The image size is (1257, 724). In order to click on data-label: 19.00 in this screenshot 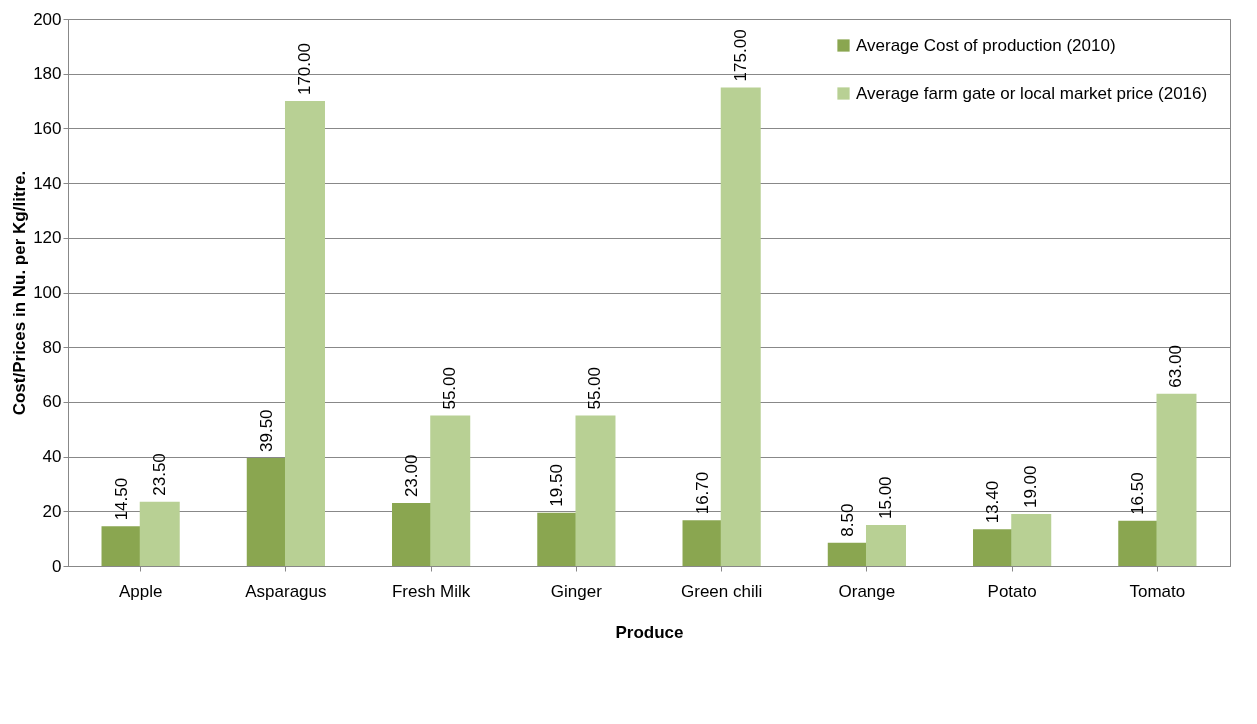, I will do `click(1031, 487)`.